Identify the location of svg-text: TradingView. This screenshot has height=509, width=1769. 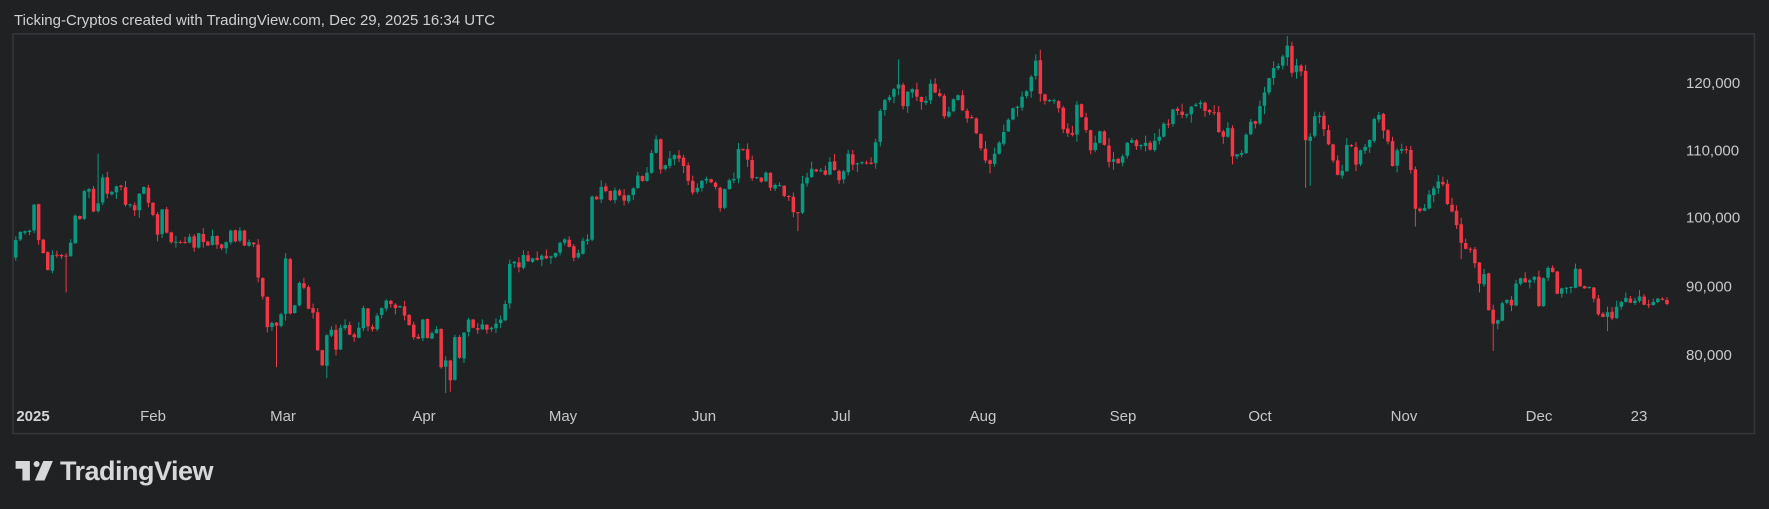
(137, 471).